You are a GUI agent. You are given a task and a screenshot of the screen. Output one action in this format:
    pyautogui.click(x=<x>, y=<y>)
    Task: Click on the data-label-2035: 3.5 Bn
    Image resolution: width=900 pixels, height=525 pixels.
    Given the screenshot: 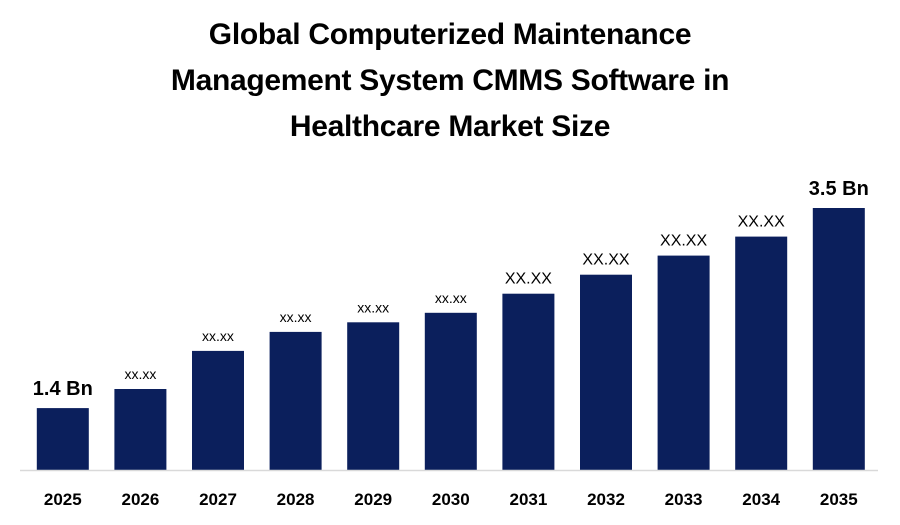 What is the action you would take?
    pyautogui.click(x=839, y=189)
    